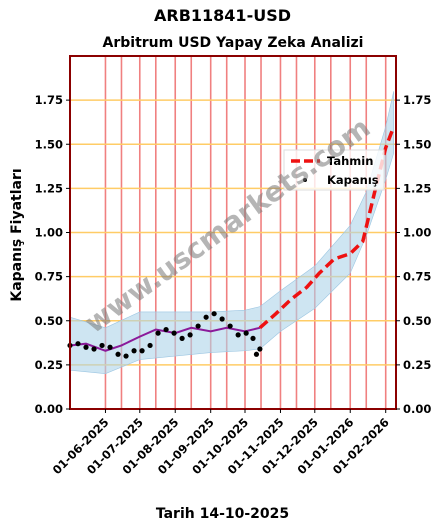 This screenshot has width=445, height=532. I want to click on legend-kapanis-label: Kapanış, so click(353, 180).